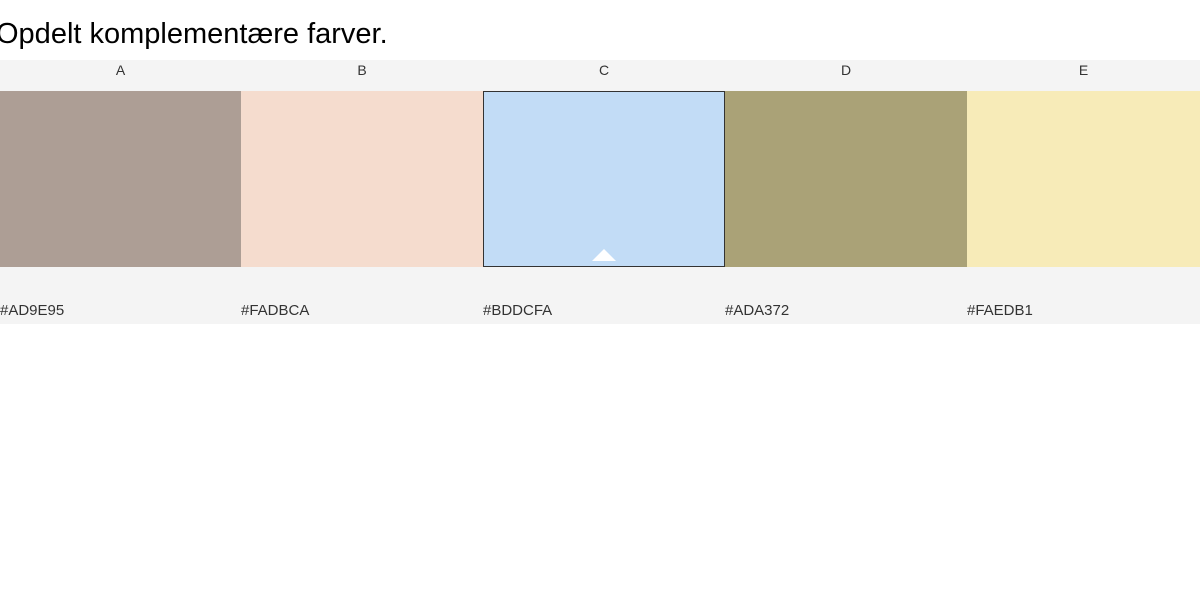 This screenshot has height=600, width=1200. Describe the element at coordinates (194, 34) in the screenshot. I see `page-title: Opdelt komplementære farver.` at that location.